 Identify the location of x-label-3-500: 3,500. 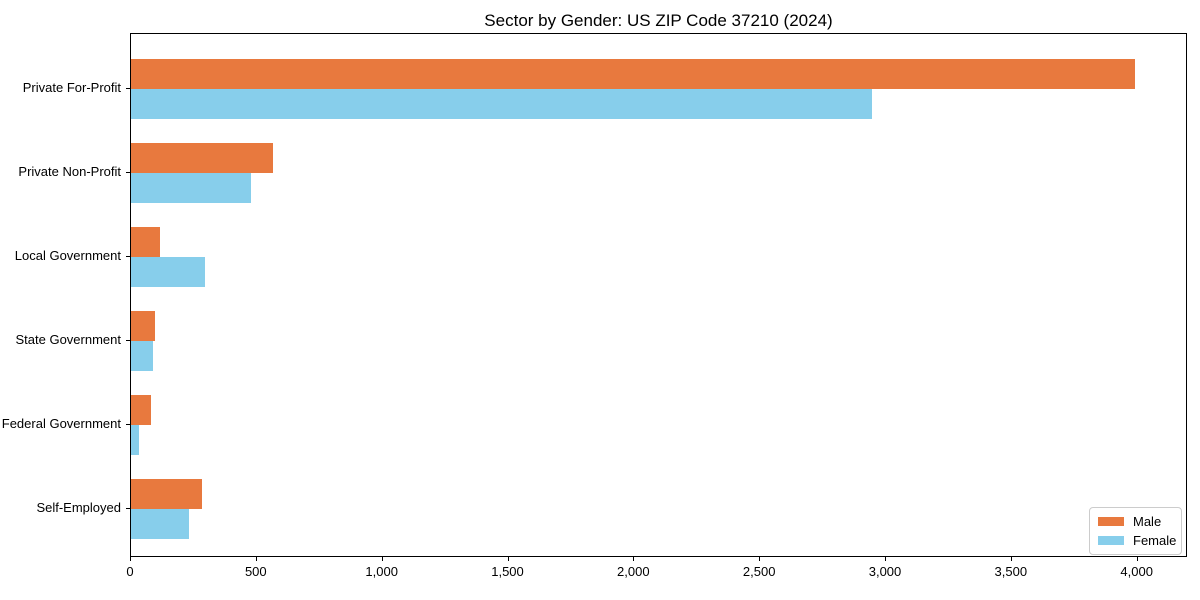
(1011, 571).